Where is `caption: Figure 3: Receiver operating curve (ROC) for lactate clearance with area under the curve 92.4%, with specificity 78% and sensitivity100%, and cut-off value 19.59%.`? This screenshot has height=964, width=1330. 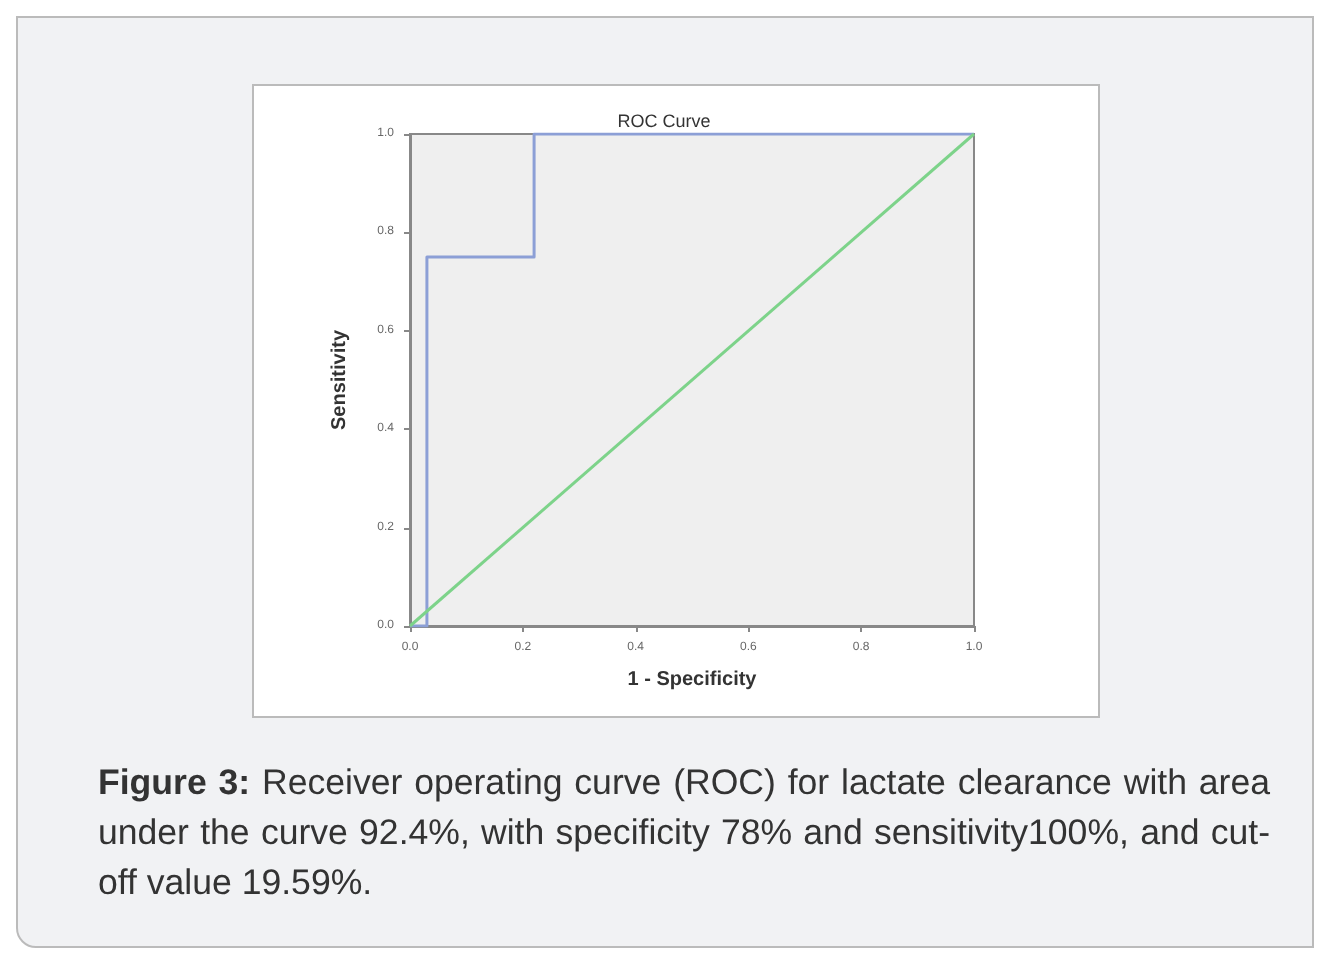
caption: Figure 3: Receiver operating curve (ROC) for lactate clearance with area under the curve 92.4%, with specificity 78% and sensitivity100%, and cut-off value 19.59%. is located at coordinates (684, 833).